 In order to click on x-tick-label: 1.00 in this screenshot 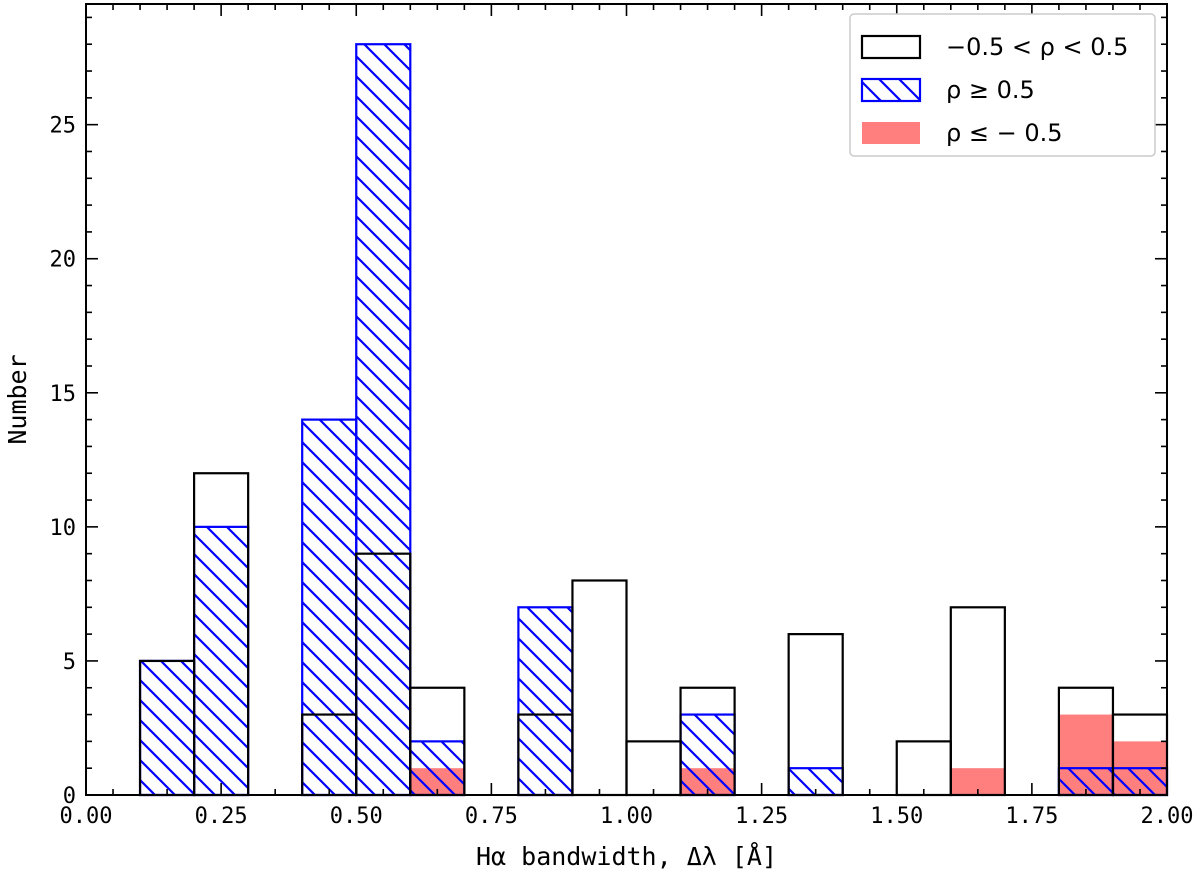, I will do `click(626, 816)`.